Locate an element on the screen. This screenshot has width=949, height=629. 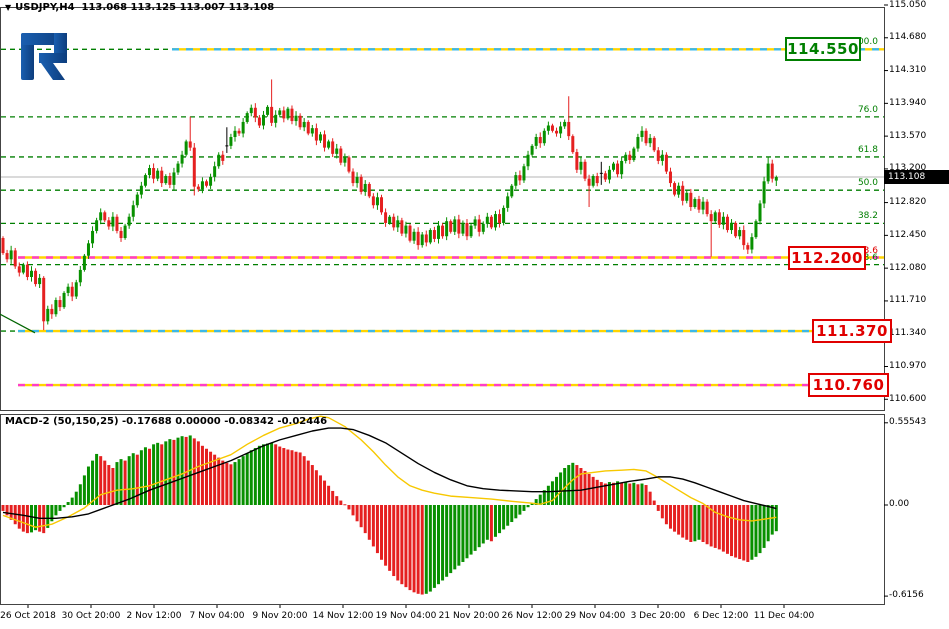
price-axis-label: 113.570 is located at coordinates (908, 135).